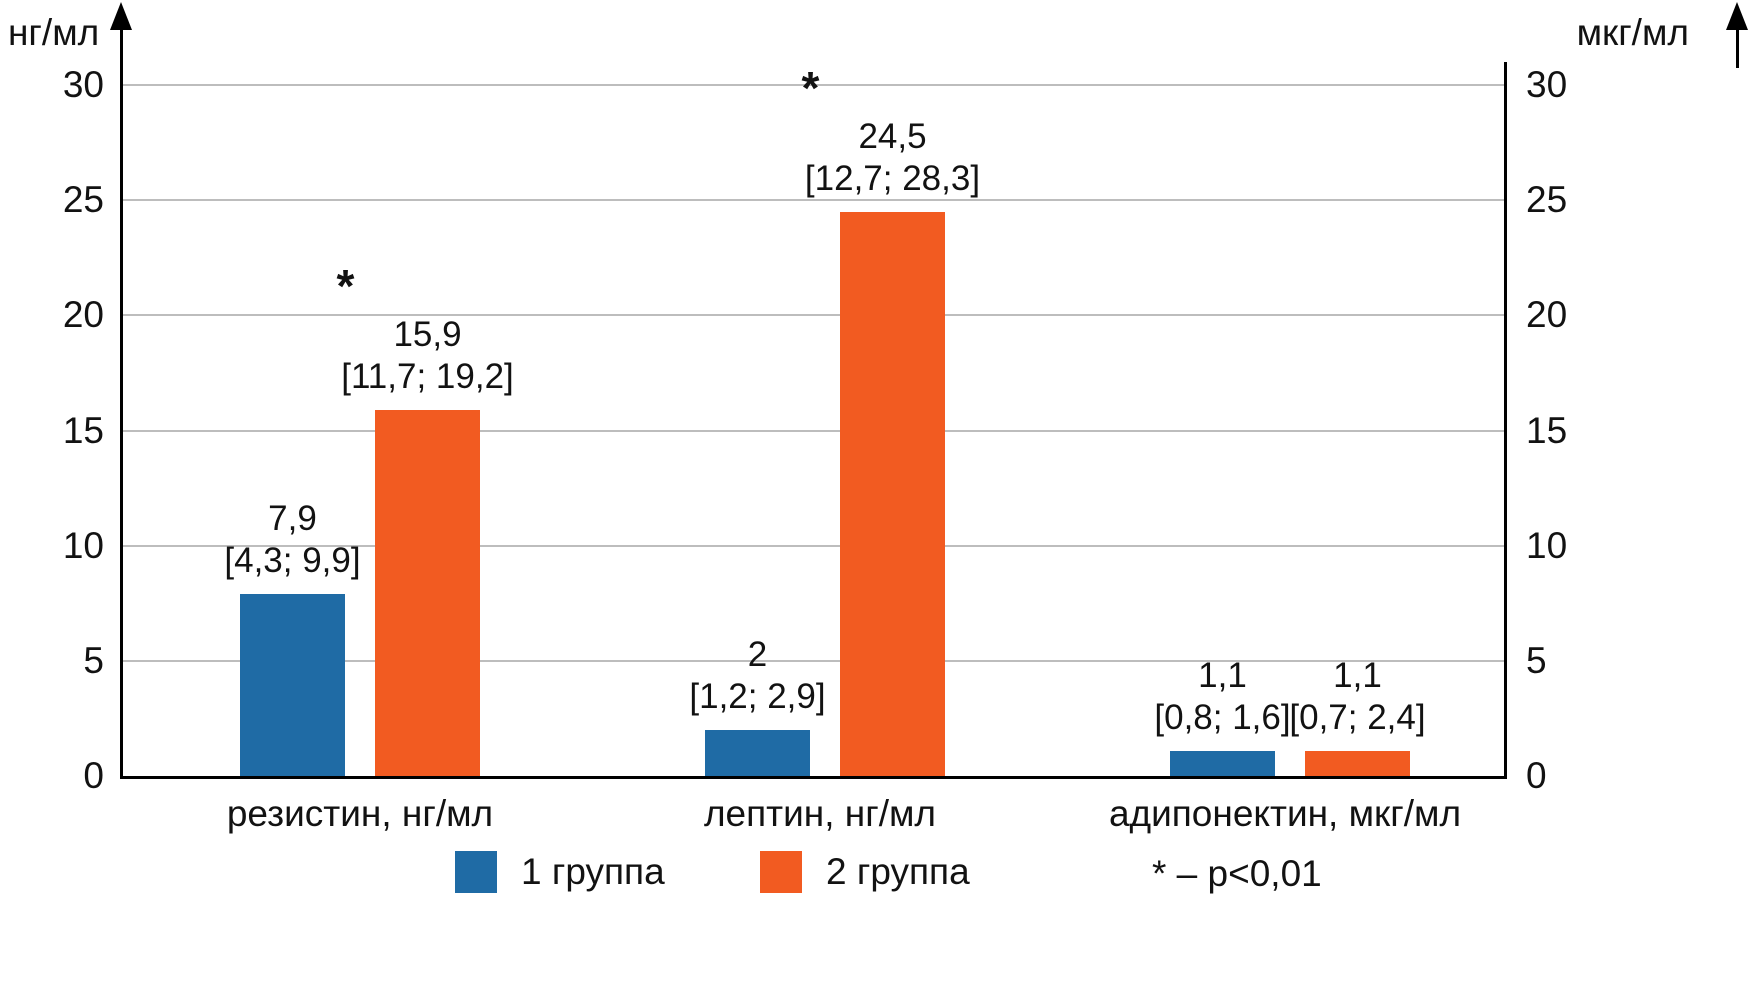 The height and width of the screenshot is (1005, 1753). Describe the element at coordinates (83, 200) in the screenshot. I see `y-tick-label-left: 25` at that location.